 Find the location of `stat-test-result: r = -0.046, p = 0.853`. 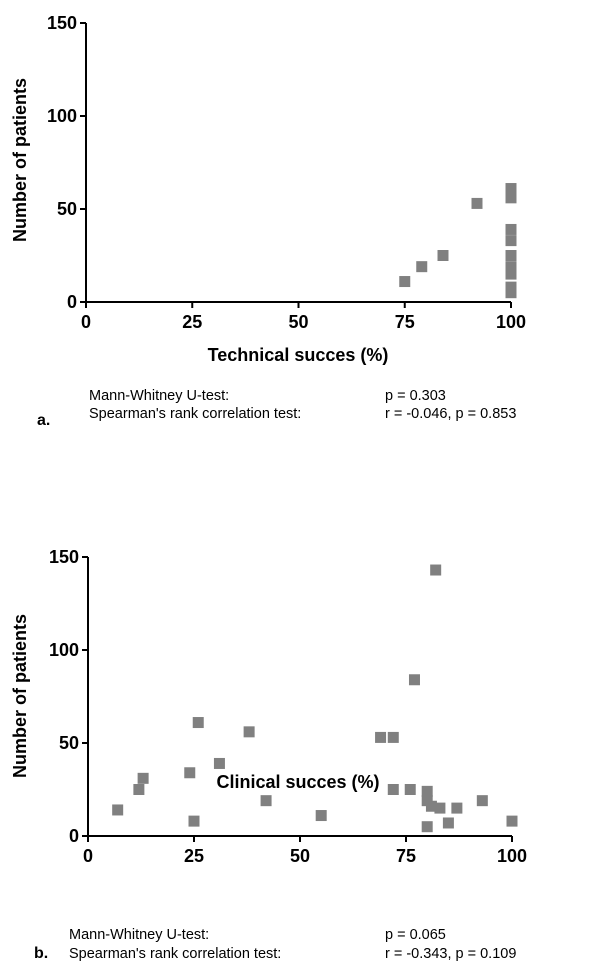

stat-test-result: r = -0.046, p = 0.853 is located at coordinates (450, 414).